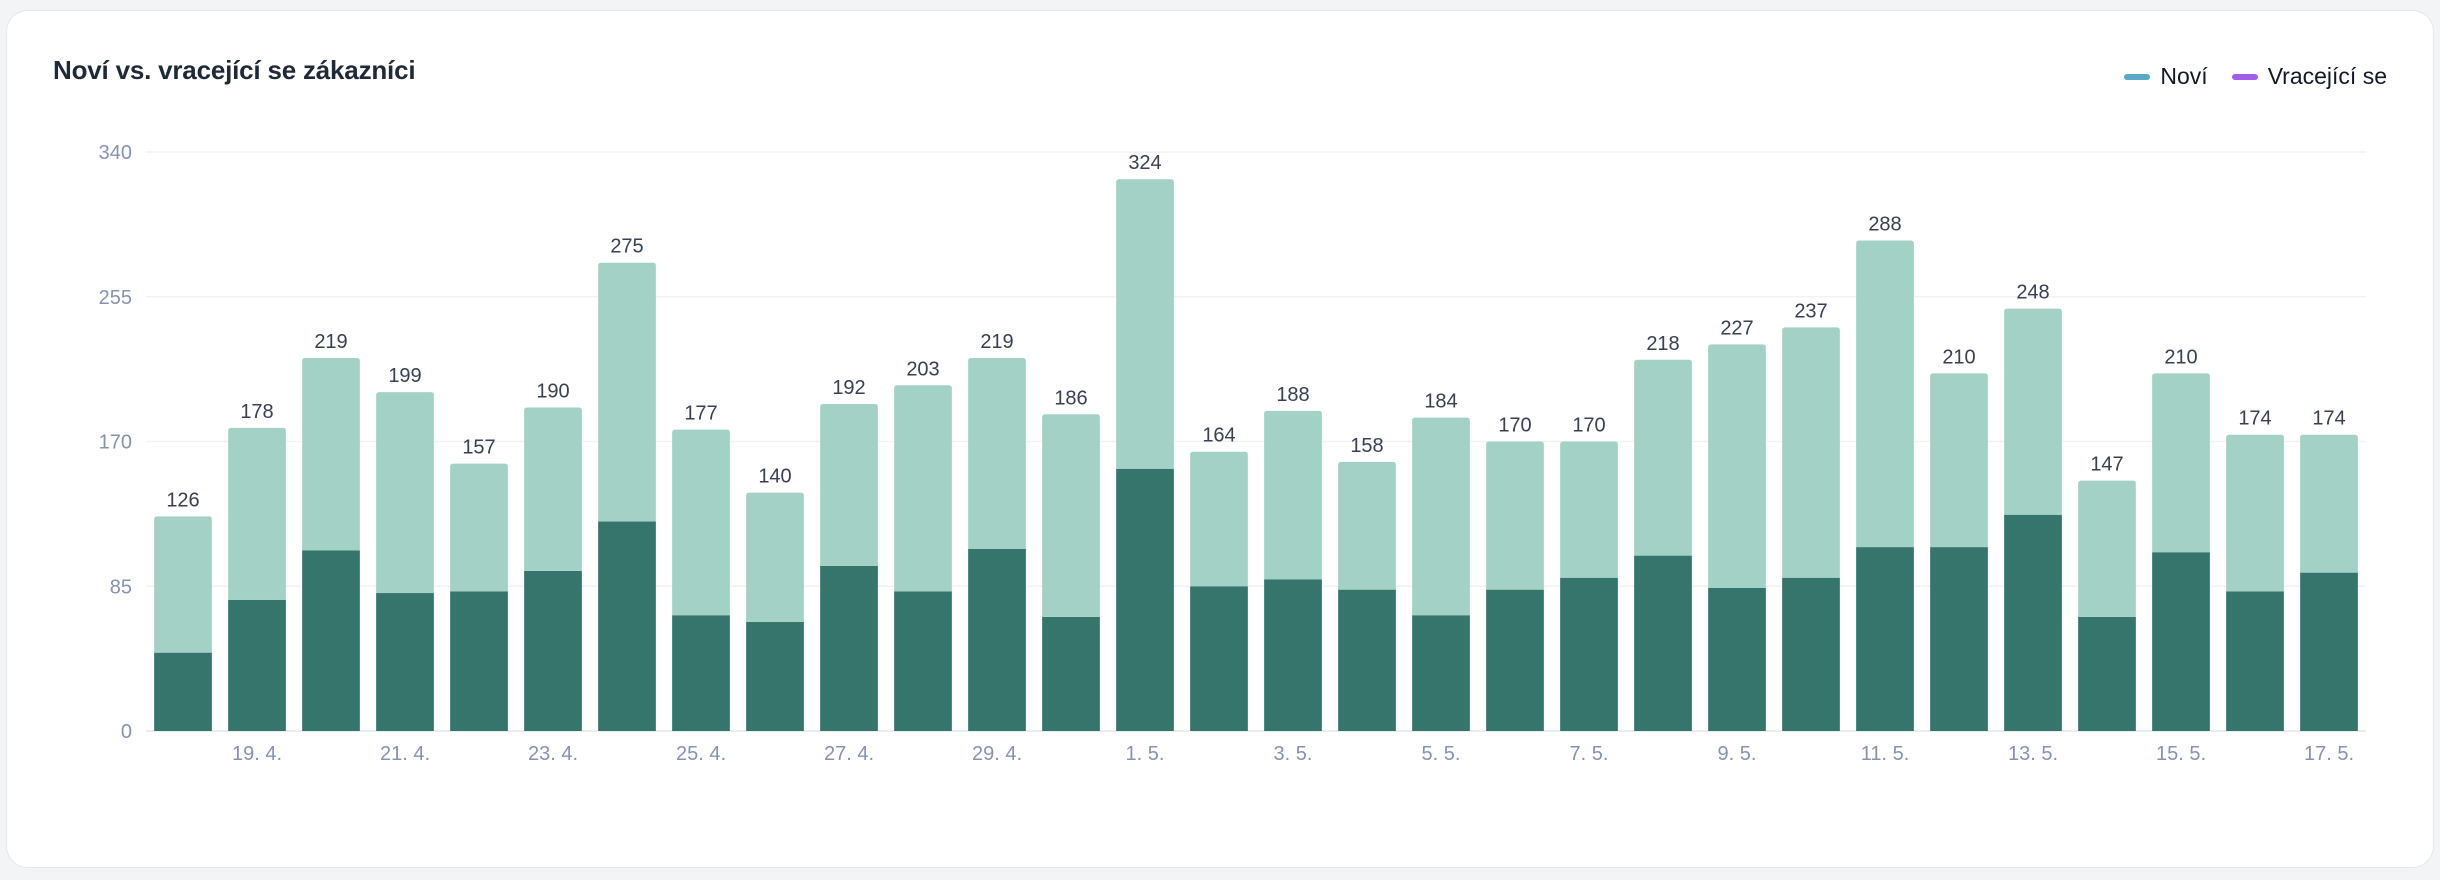 The image size is (2440, 880). I want to click on x-tick-label: 5. 5., so click(1441, 754).